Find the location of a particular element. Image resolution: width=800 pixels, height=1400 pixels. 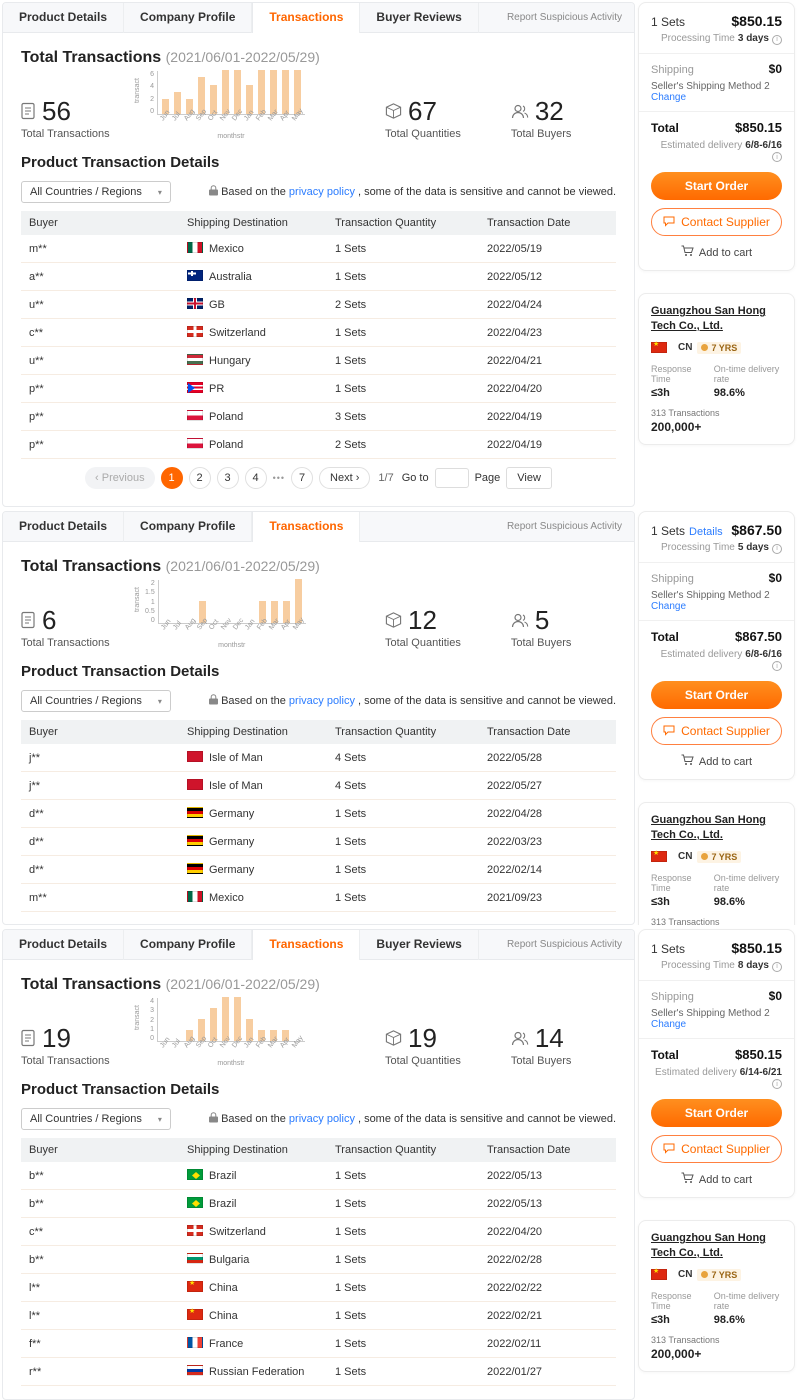

page-number-button: 4 is located at coordinates (255, 478).